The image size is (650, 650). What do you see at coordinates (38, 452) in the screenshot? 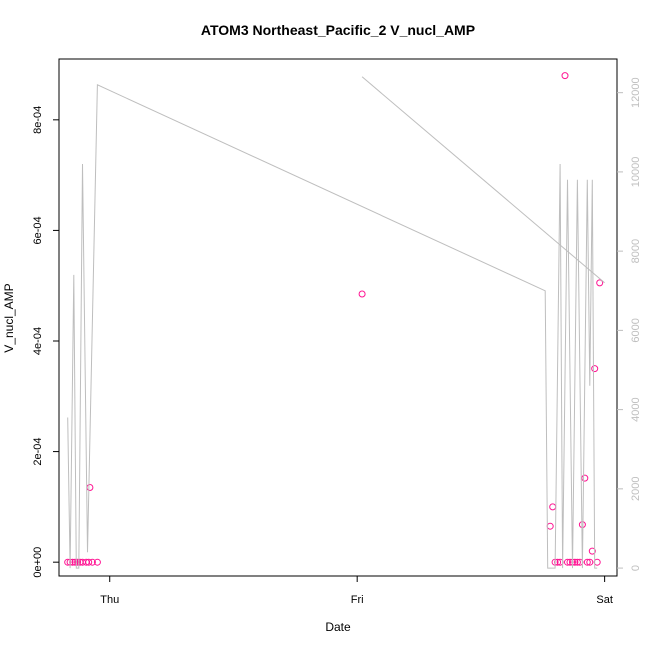
I see `y-left-tick-label: 2e-04` at bounding box center [38, 452].